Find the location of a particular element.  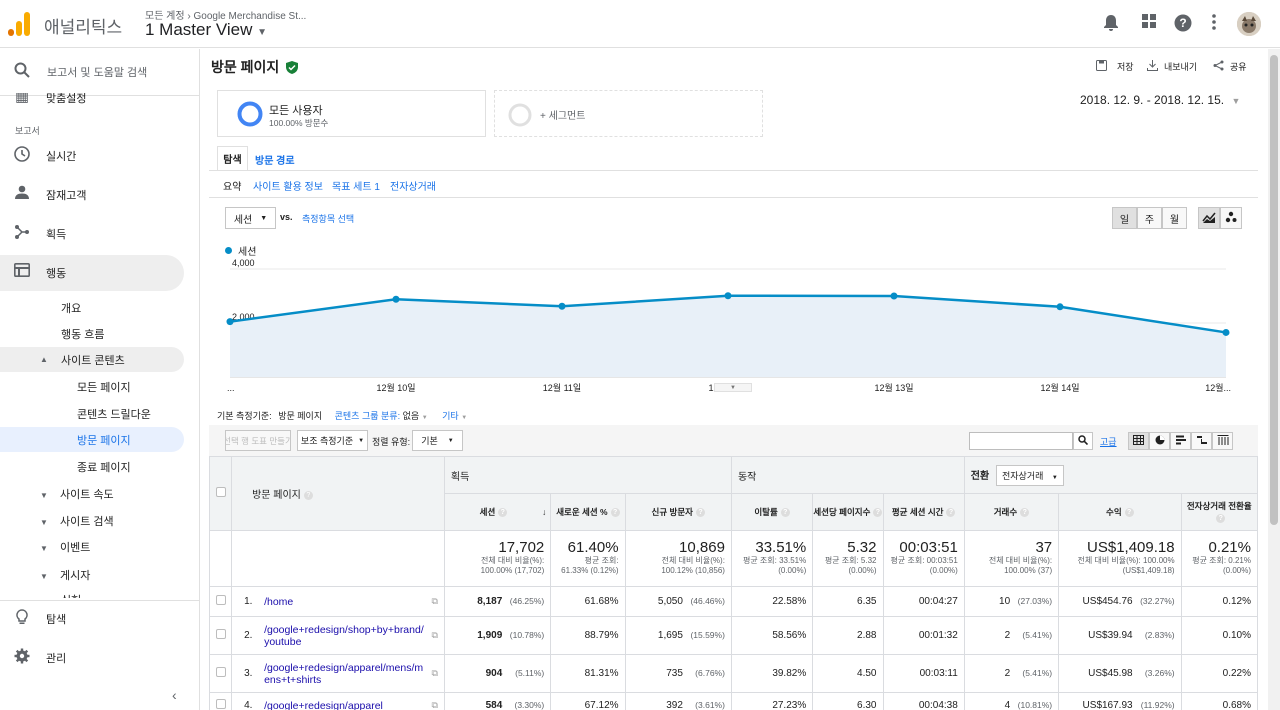

col-header-pages-per-session: 세션당 페이지수? is located at coordinates (848, 512).